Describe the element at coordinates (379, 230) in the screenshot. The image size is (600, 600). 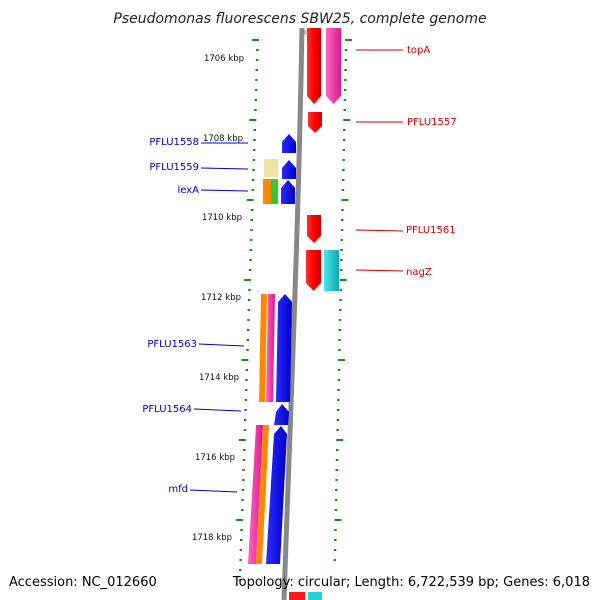
I see `leader-PFLU1561` at that location.